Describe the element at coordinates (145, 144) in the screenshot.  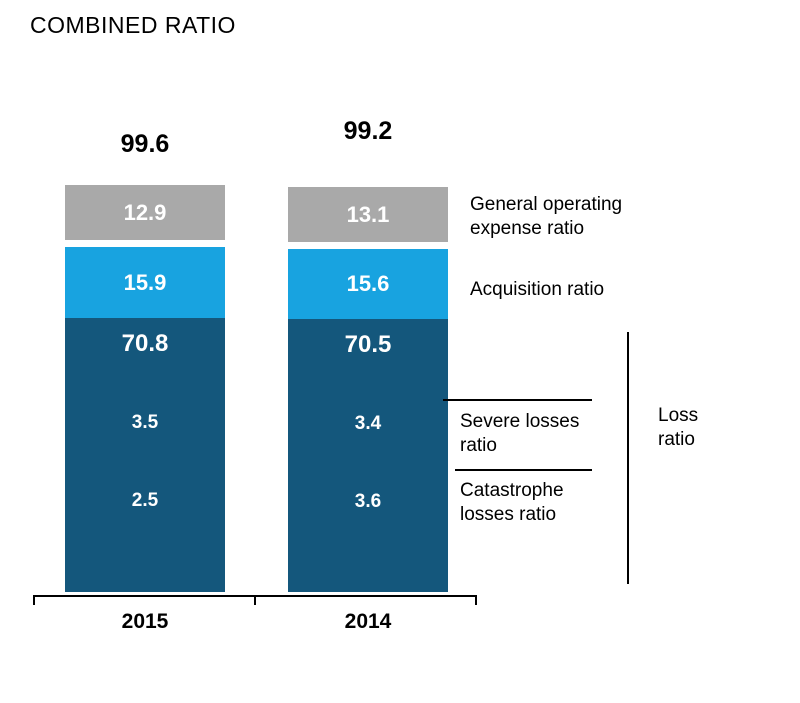
I see `total-label-2015: 99.6` at that location.